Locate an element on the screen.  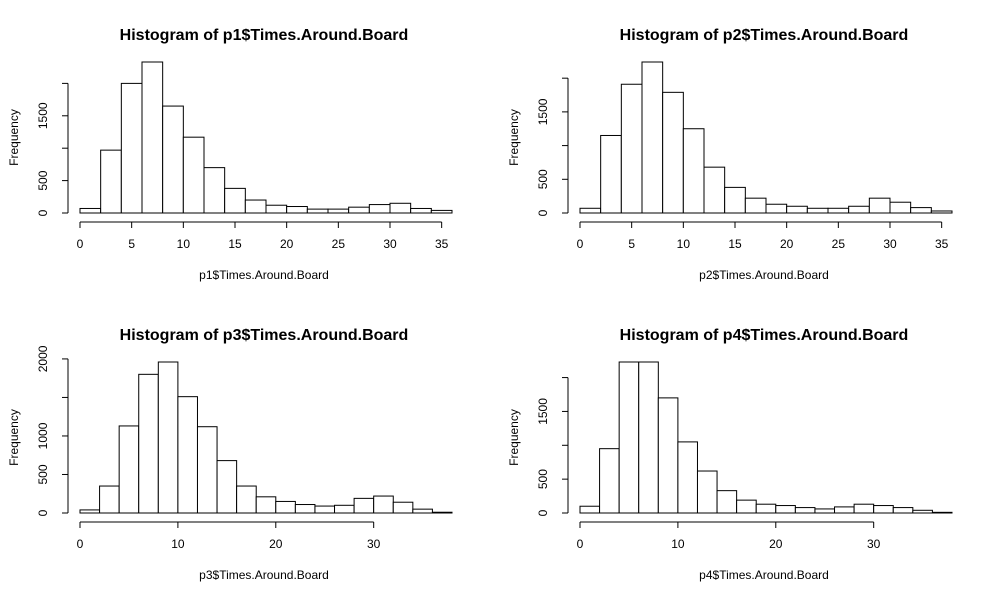
y-tick-label: 1000 is located at coordinates (43, 435).